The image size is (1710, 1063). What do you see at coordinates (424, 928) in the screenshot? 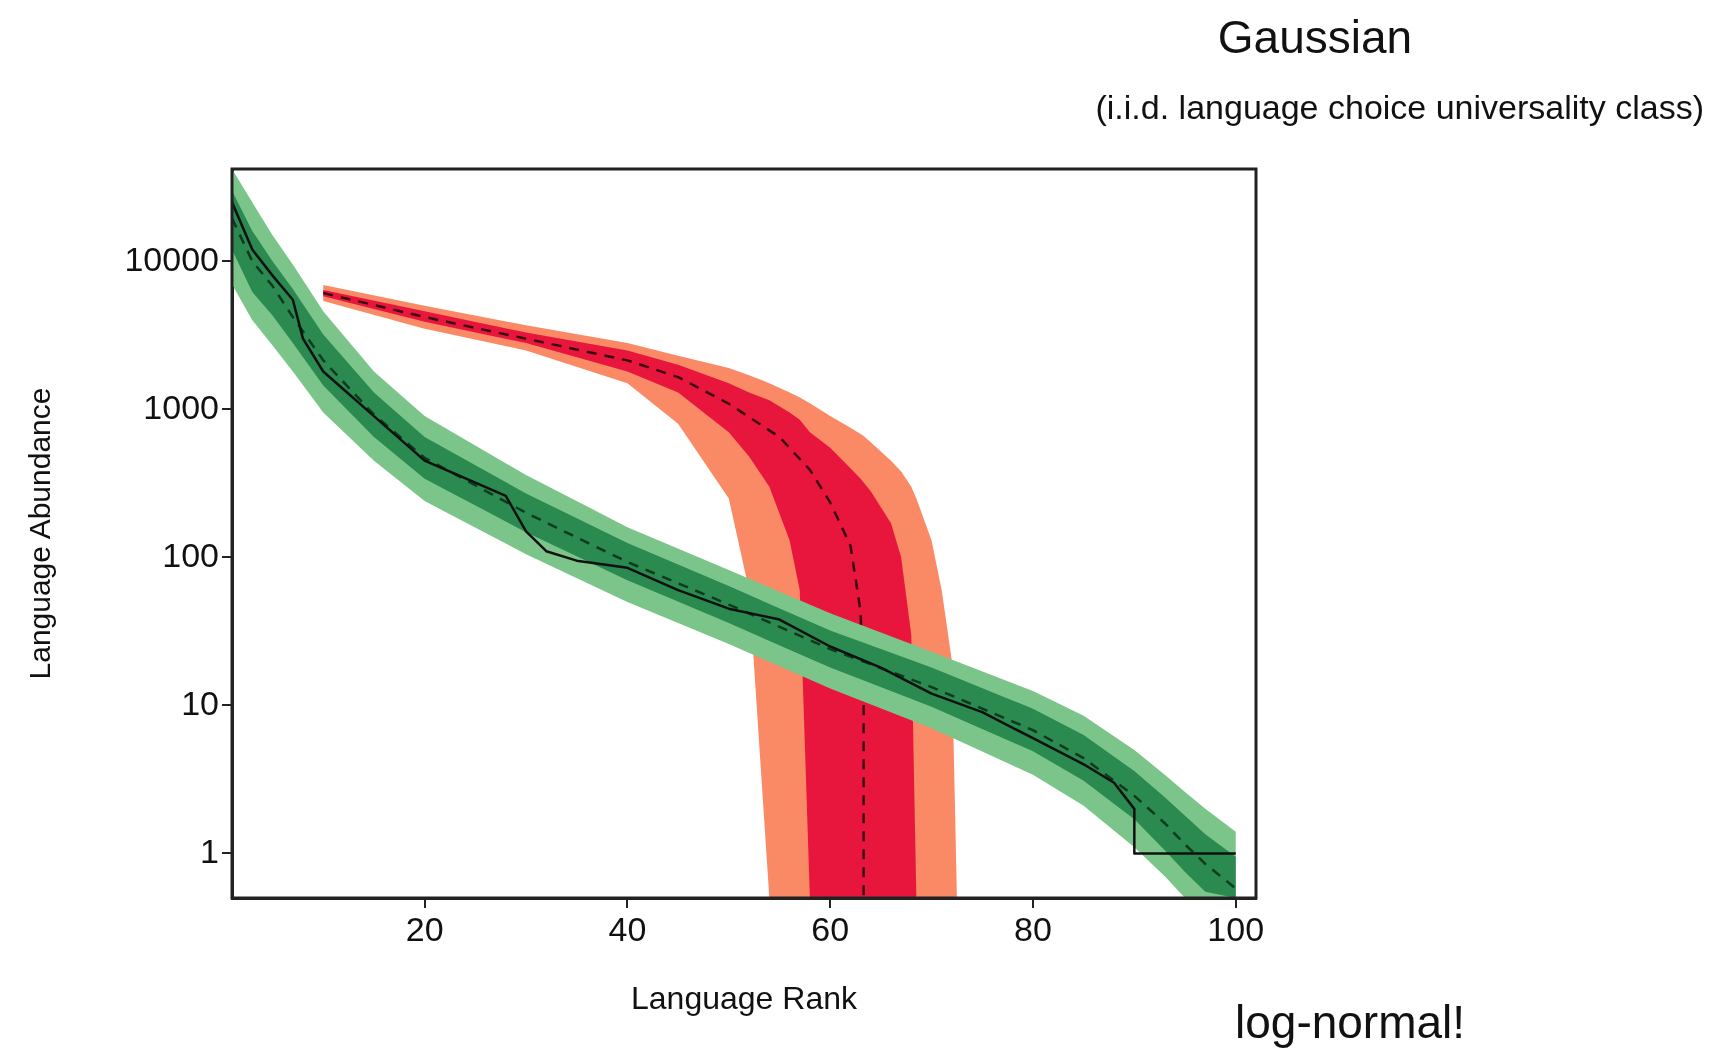
I see `x-tick-label: 20` at bounding box center [424, 928].